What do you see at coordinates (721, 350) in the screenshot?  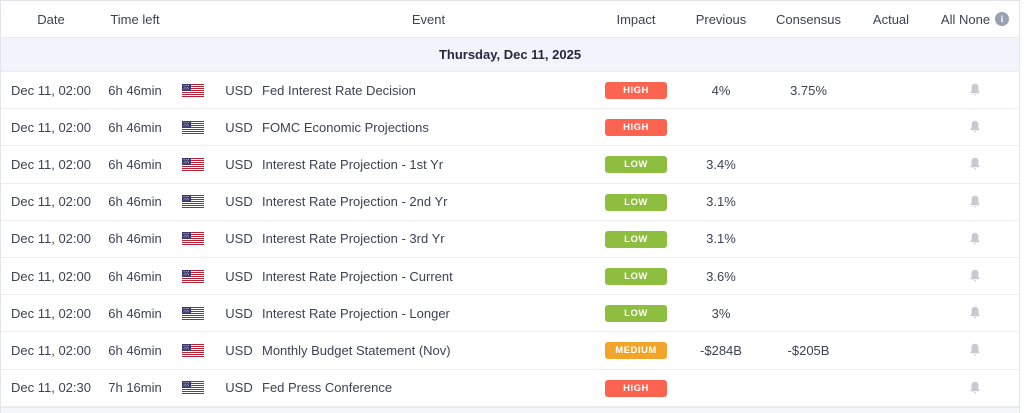 I see `previous-value: -$284B` at bounding box center [721, 350].